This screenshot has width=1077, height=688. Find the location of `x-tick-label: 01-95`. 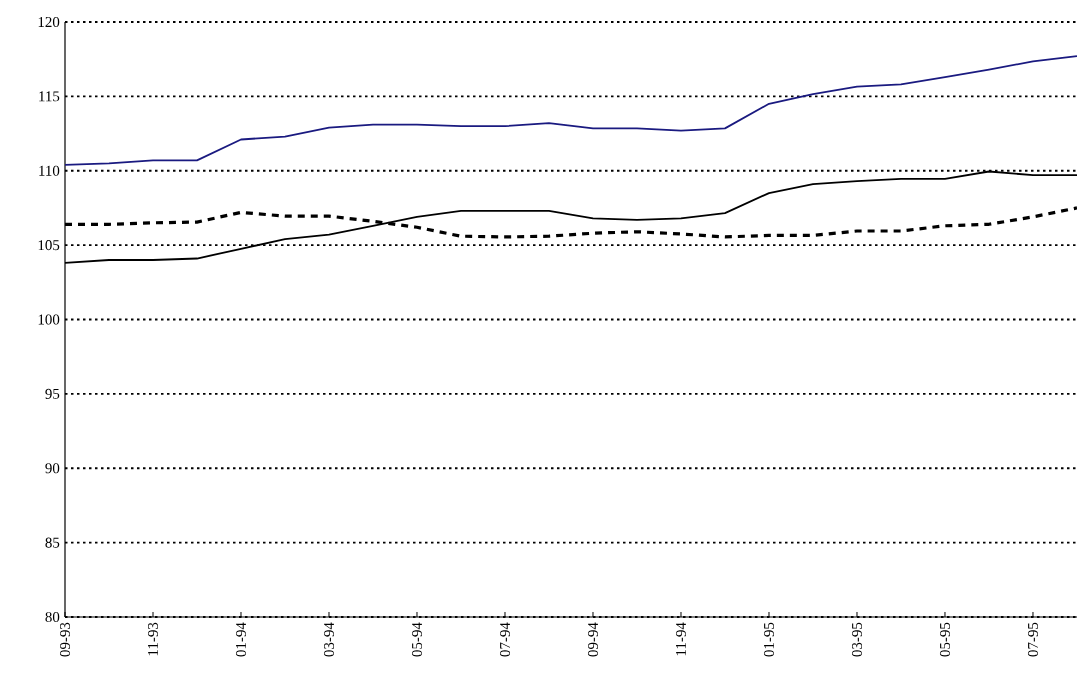

x-tick-label: 01-95 is located at coordinates (769, 639).